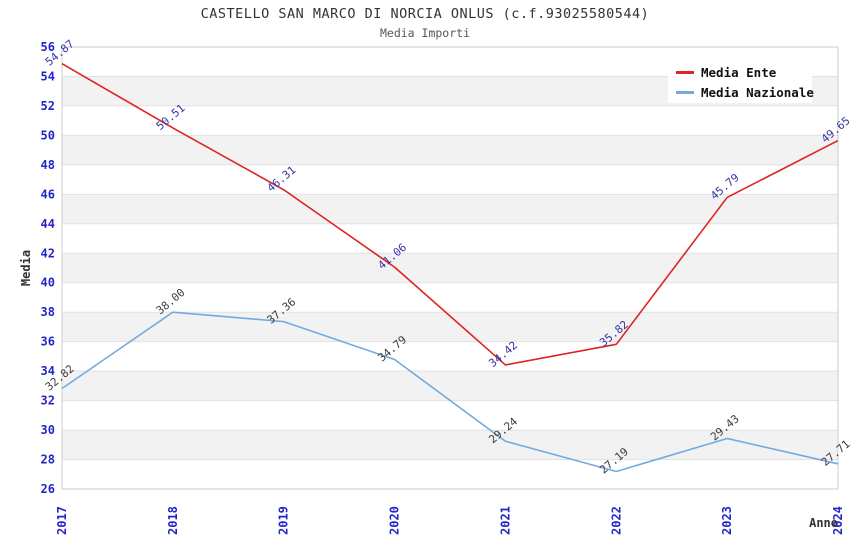 The height and width of the screenshot is (550, 850). Describe the element at coordinates (48, 489) in the screenshot. I see `y-tick-label: 26` at that location.